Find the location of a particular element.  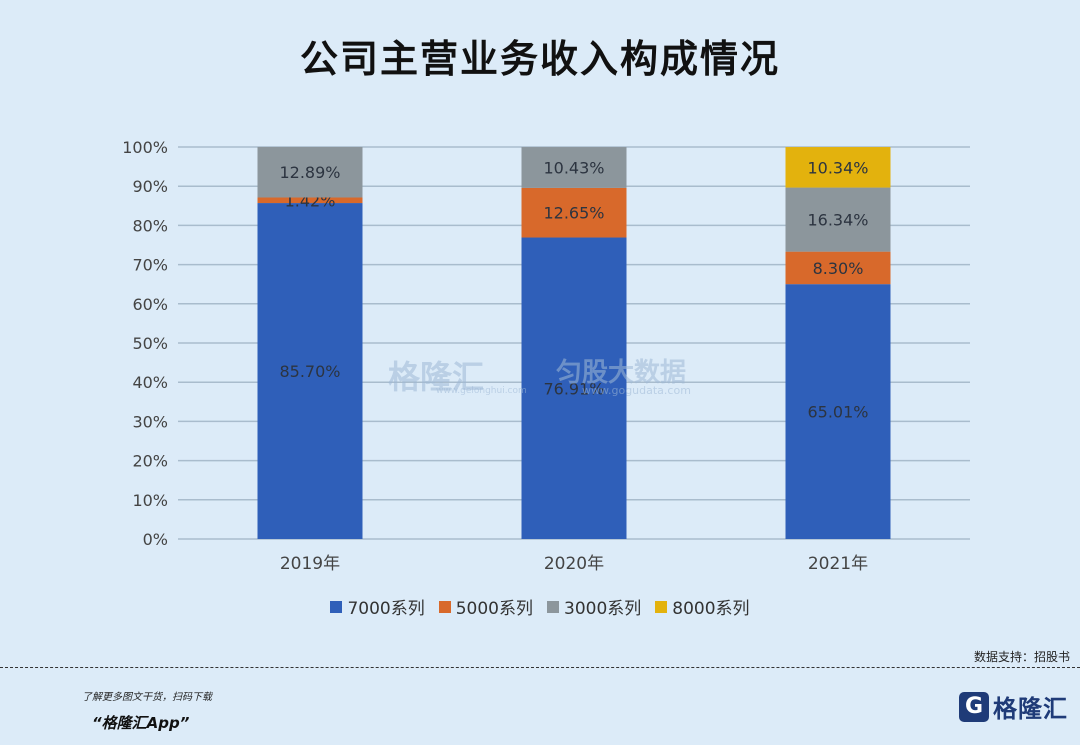

watermark-brand-url: www.gelonghui.com is located at coordinates (481, 391).